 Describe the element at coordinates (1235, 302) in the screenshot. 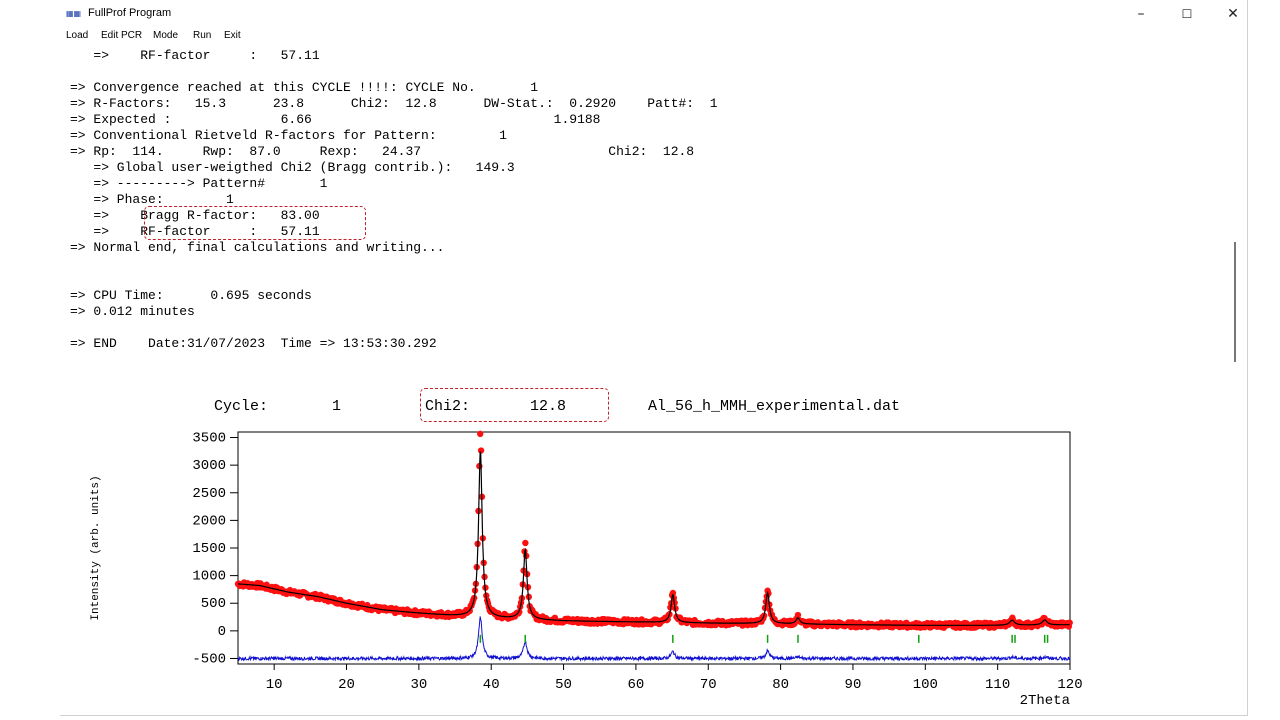

I see `scrollbar-thumb` at that location.